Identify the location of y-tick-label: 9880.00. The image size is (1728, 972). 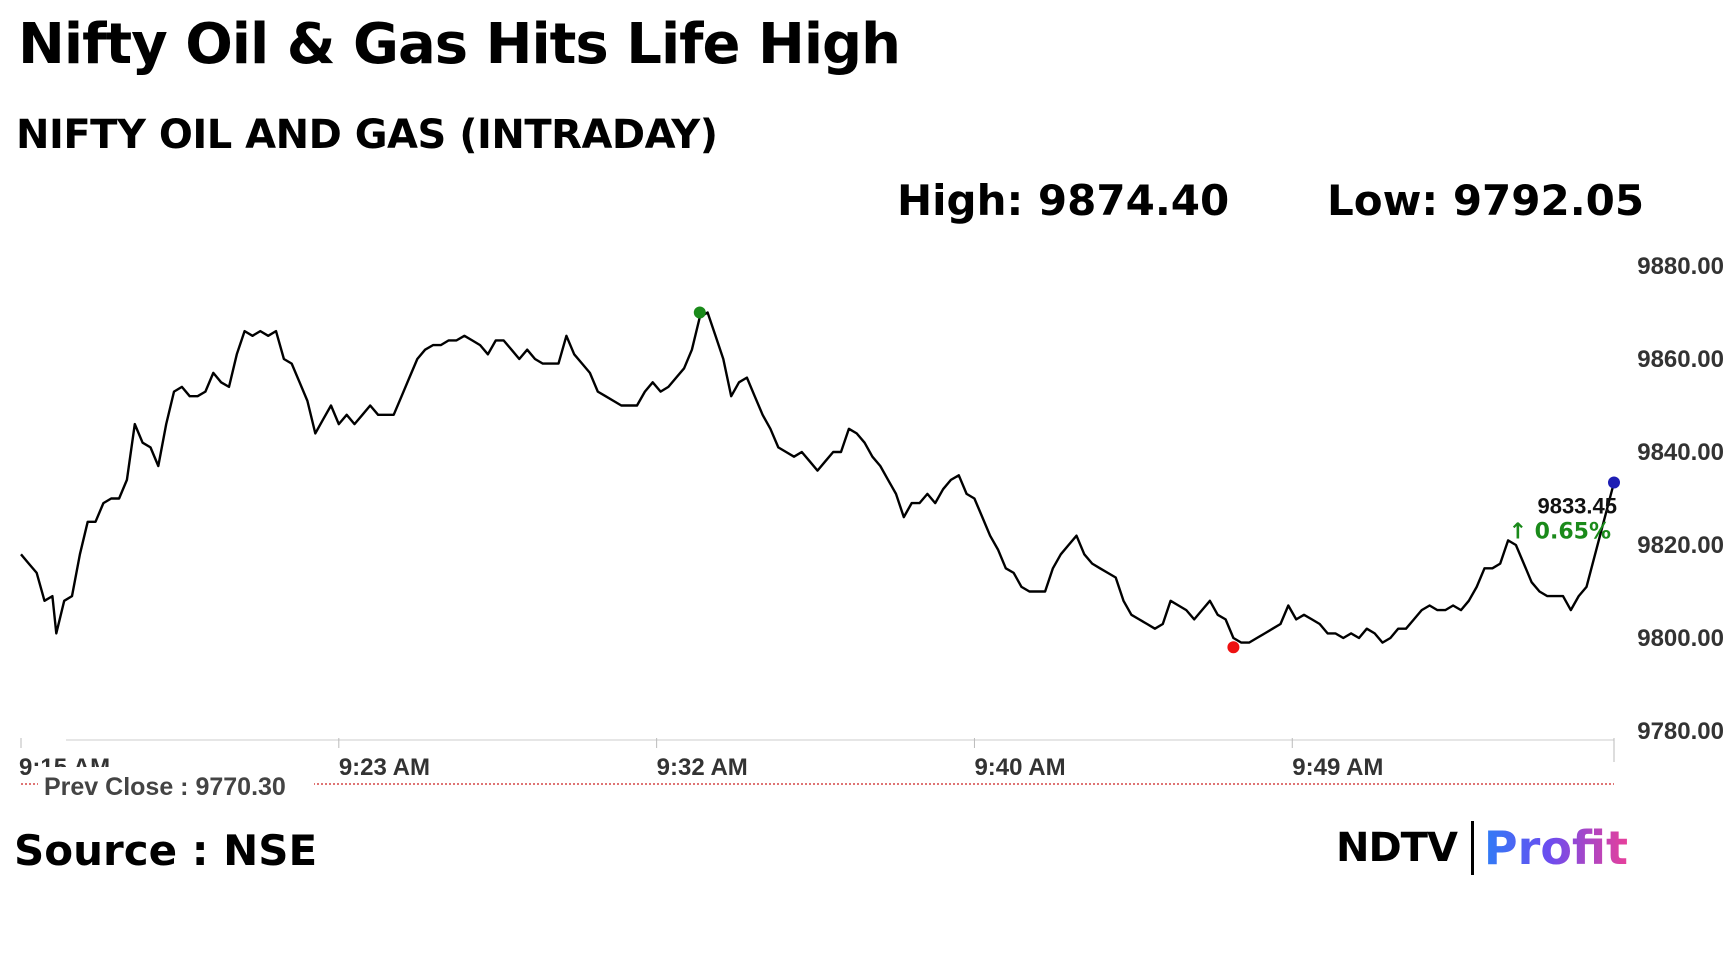
(1680, 266).